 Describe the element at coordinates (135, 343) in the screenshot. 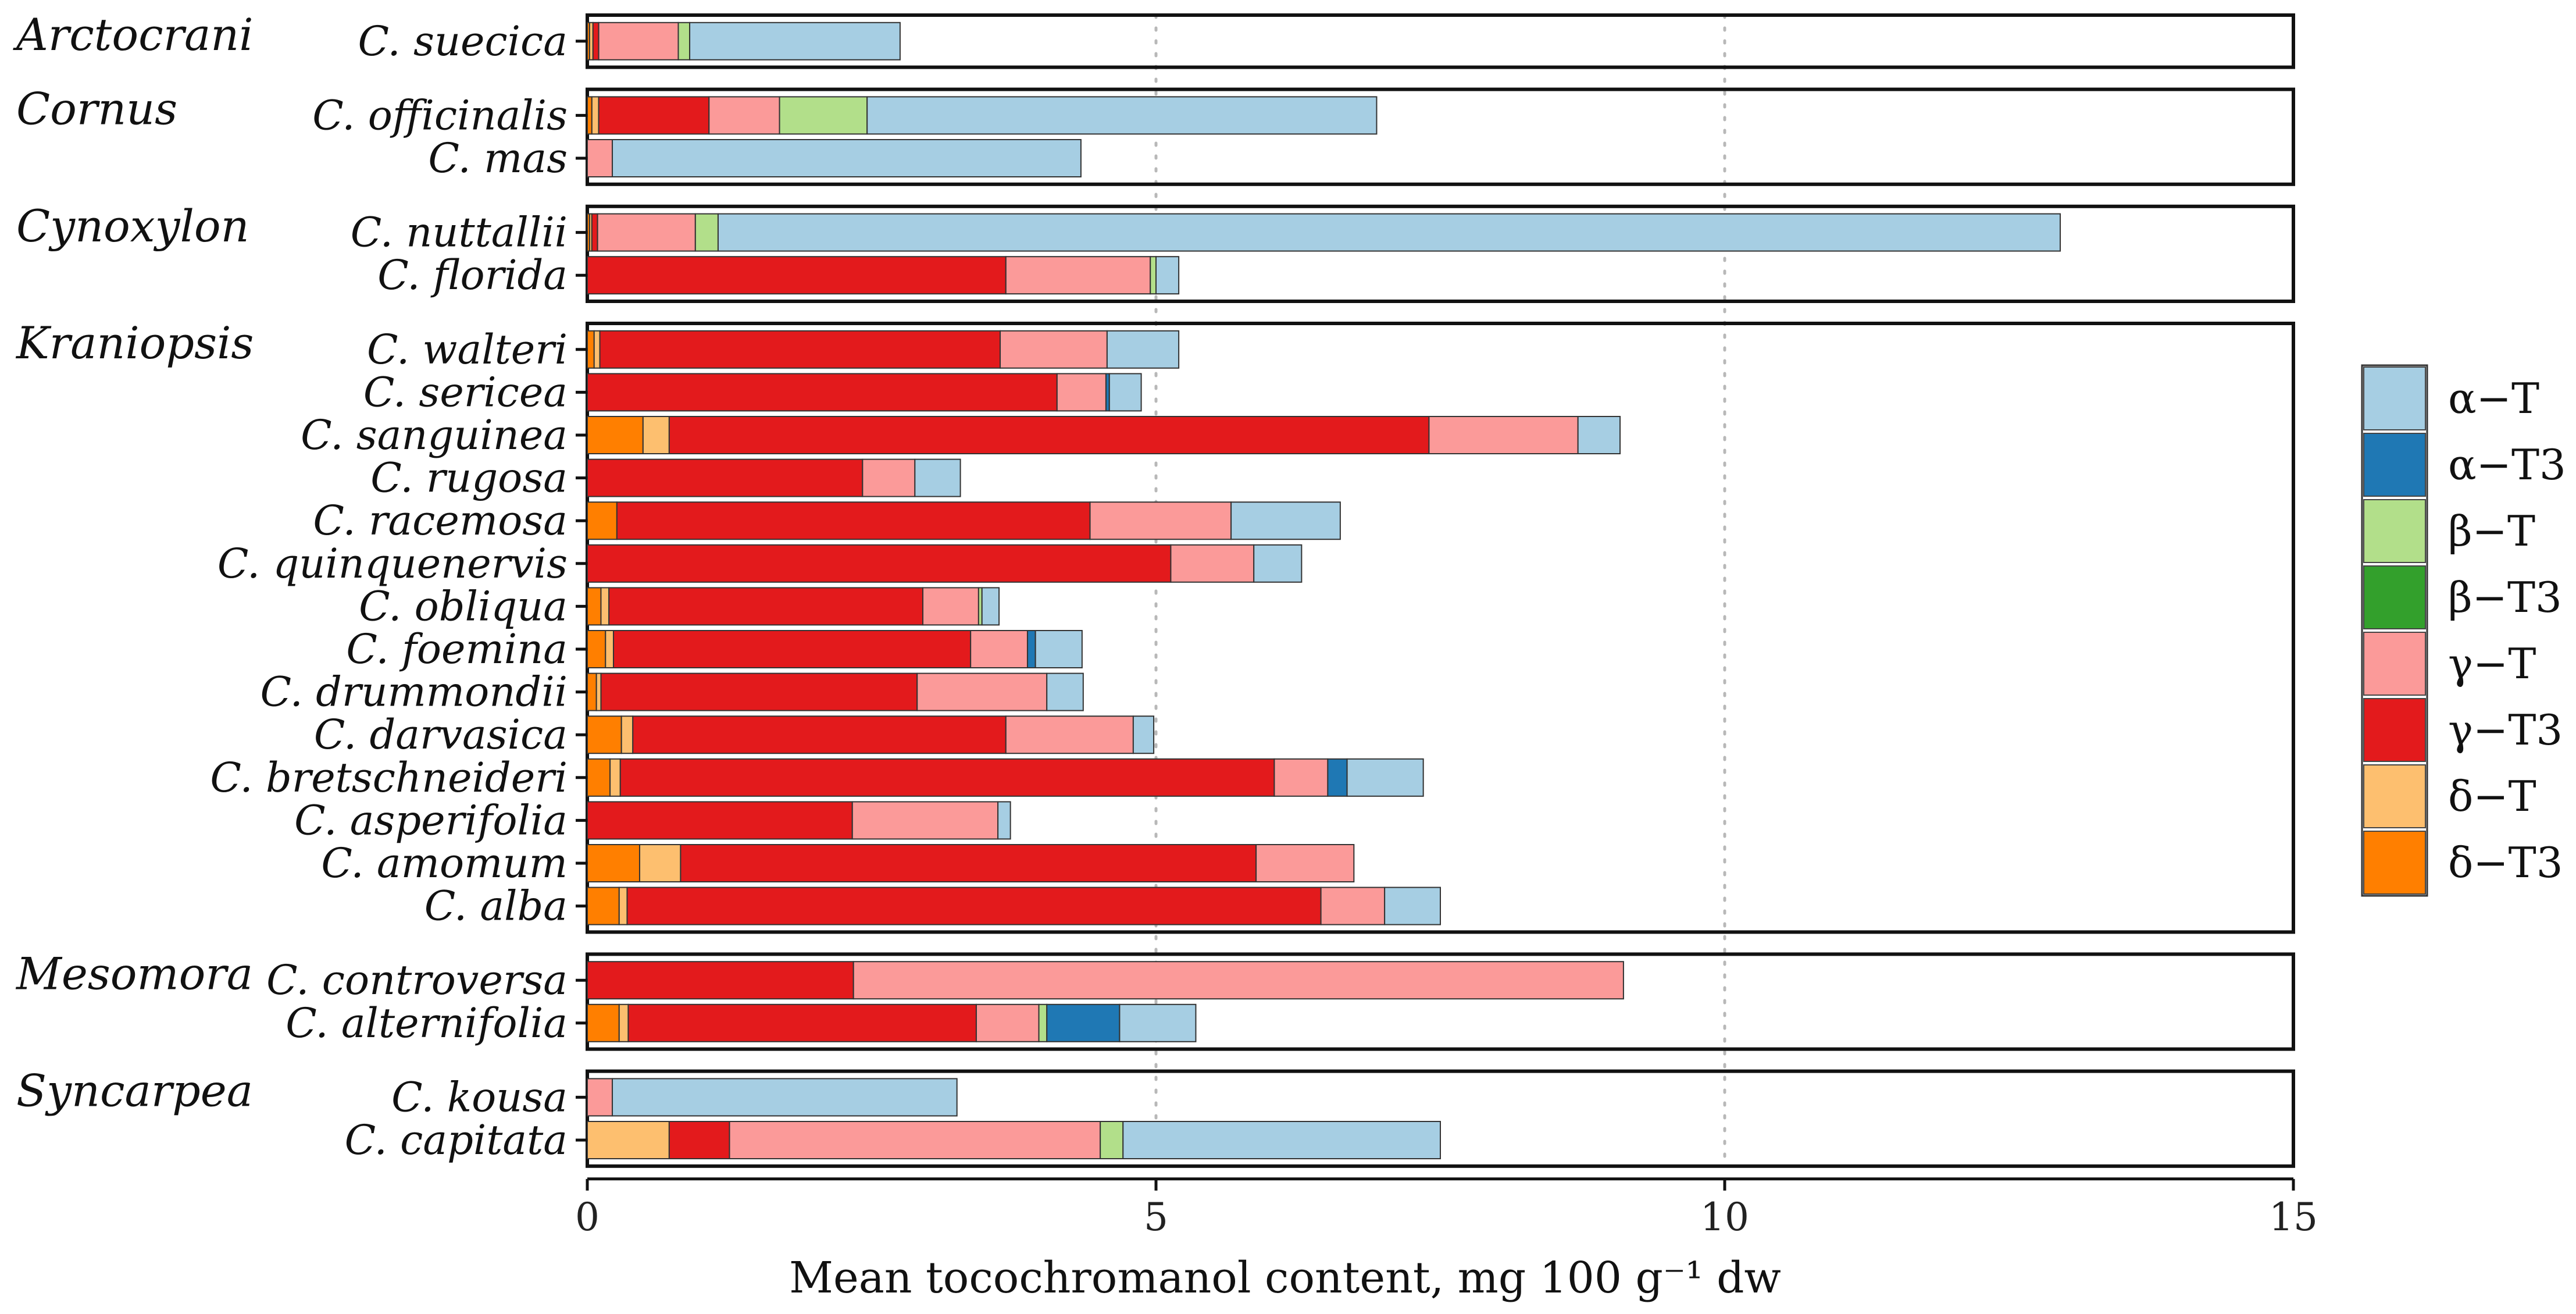

I see `group-label-kraniopsis: Kraniopsis` at that location.